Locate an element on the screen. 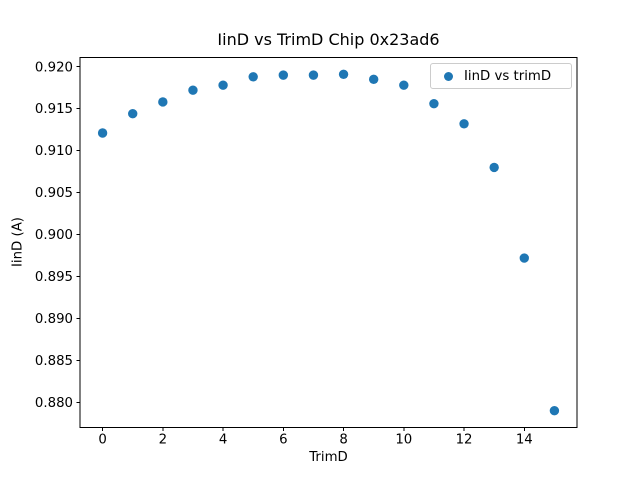  x-tick-label: 12 is located at coordinates (464, 439).